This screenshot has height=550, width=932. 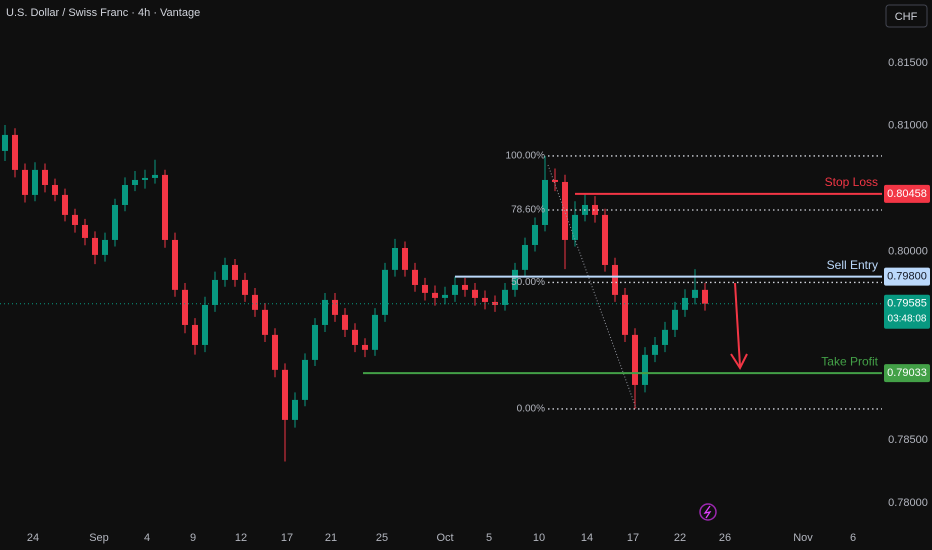 I want to click on fib-level-label: 50.00%, so click(x=528, y=282).